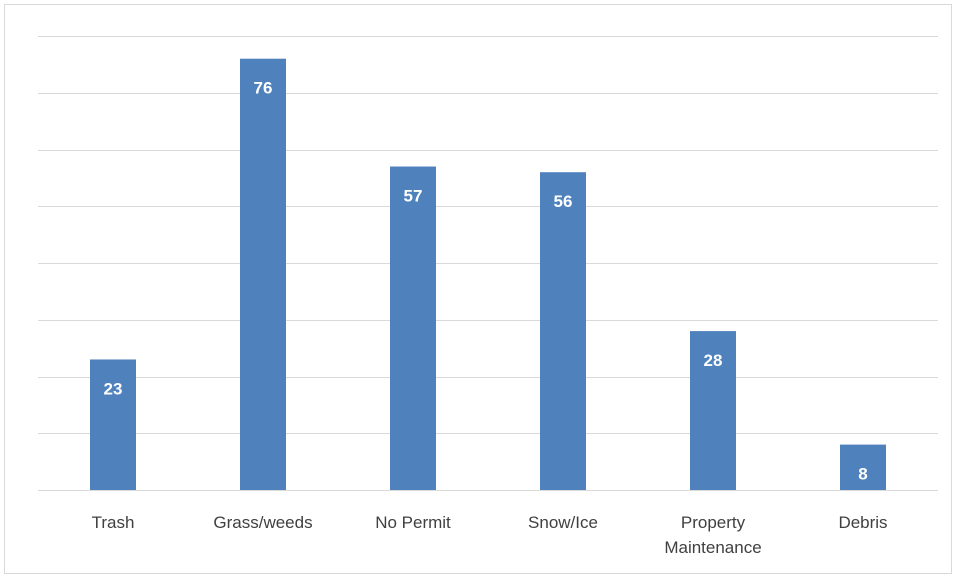  I want to click on category-label: Debris, so click(862, 522).